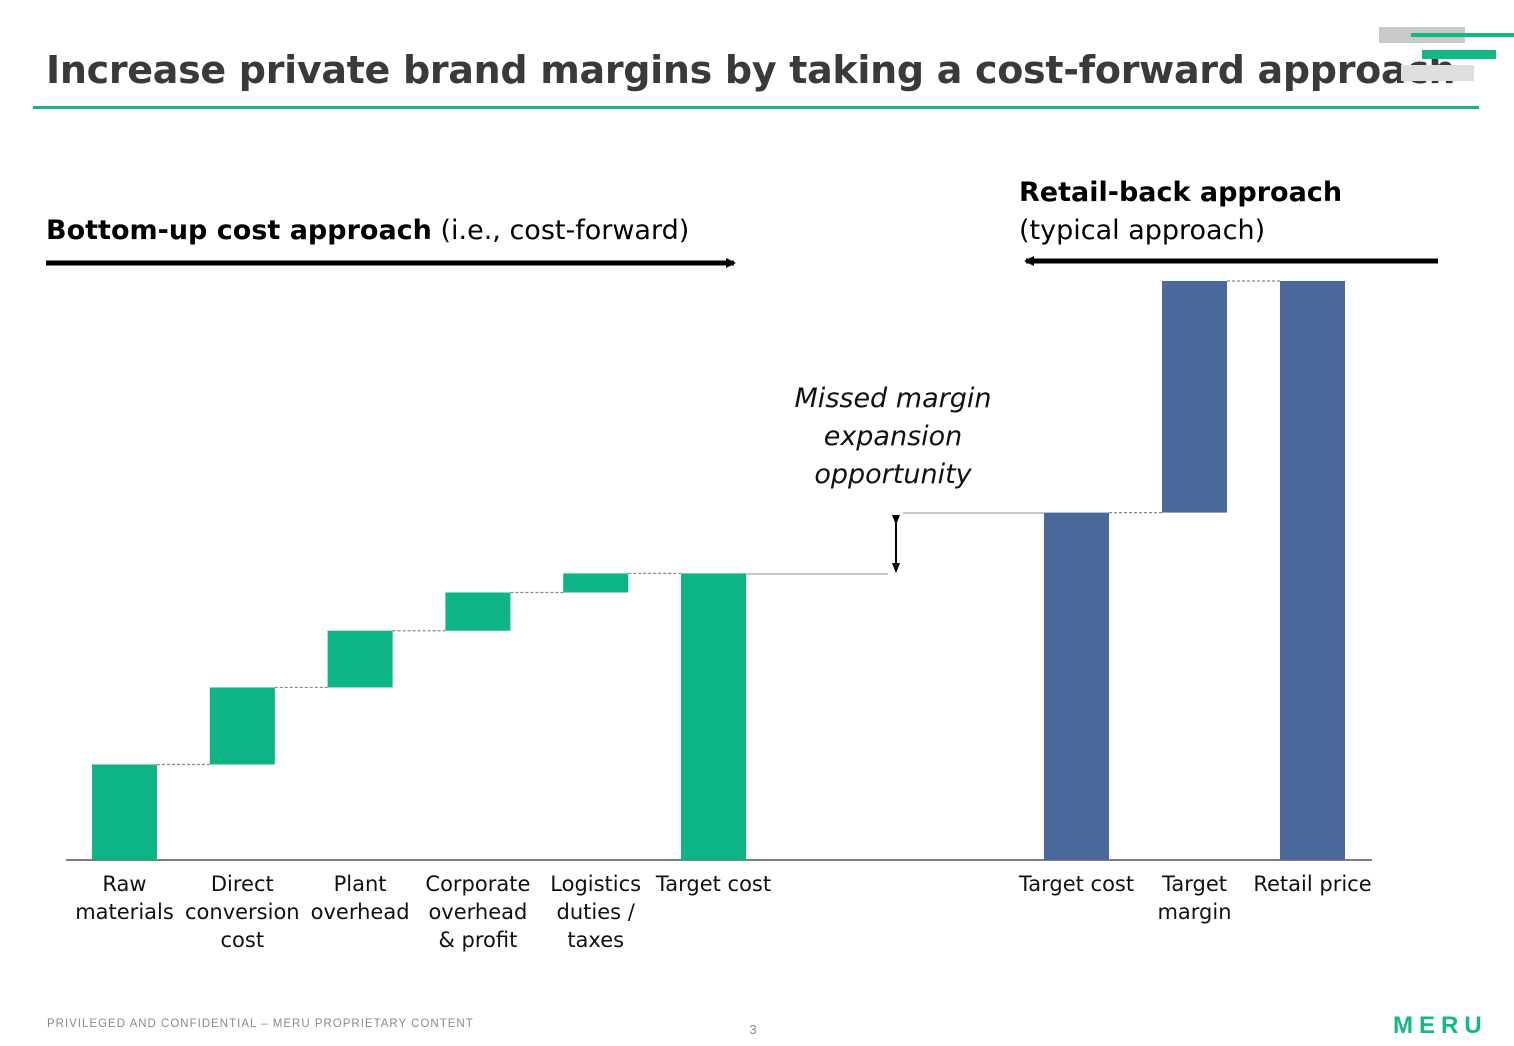 This screenshot has height=1046, width=1514. I want to click on bottom-up-category-label-3: Plant overhead, so click(360, 898).